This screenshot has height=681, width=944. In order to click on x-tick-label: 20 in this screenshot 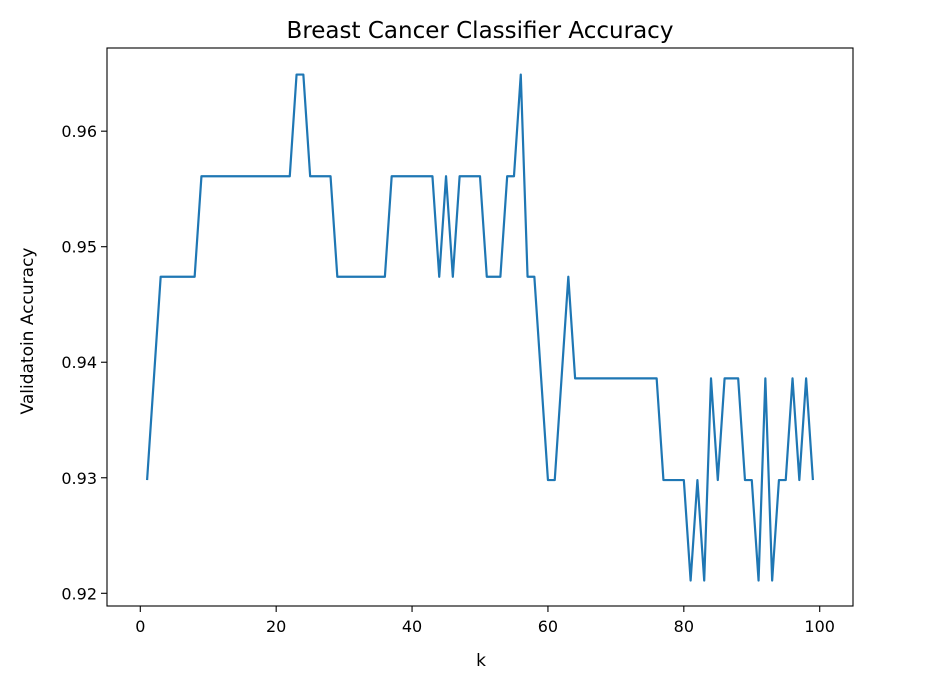, I will do `click(276, 626)`.